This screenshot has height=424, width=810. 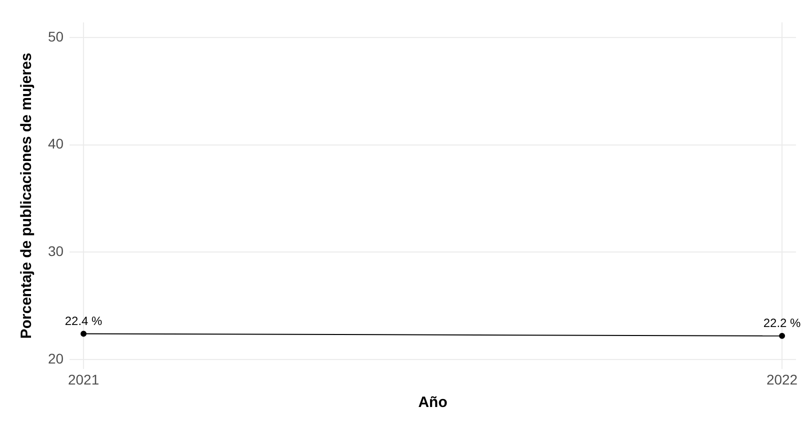 What do you see at coordinates (84, 379) in the screenshot?
I see `x-tick-label: 2021` at bounding box center [84, 379].